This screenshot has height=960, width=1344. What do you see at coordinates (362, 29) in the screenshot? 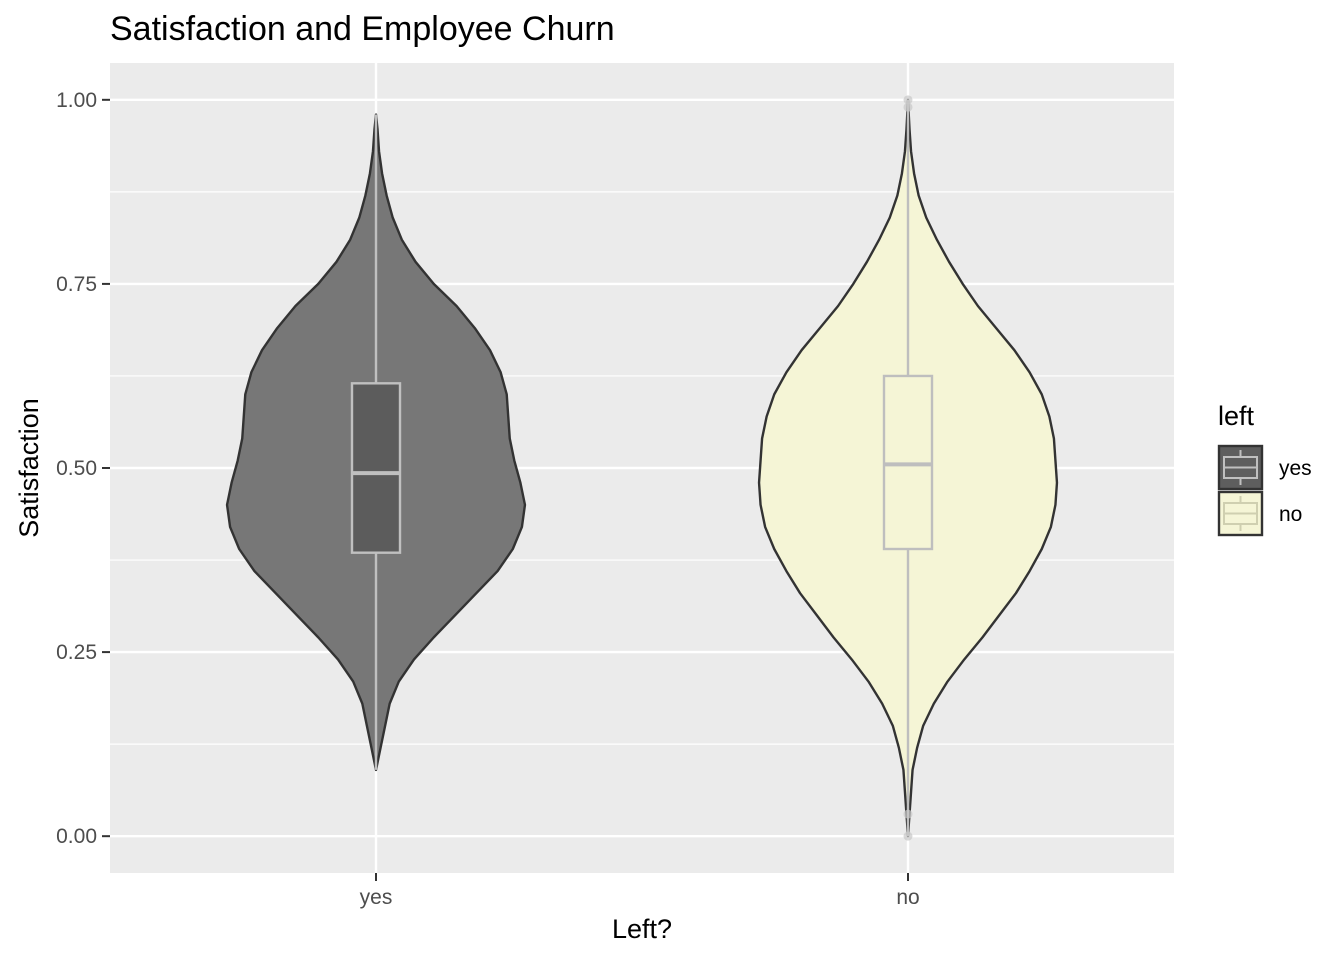
I see `chart-title: Satisfaction and Employee Churn` at bounding box center [362, 29].